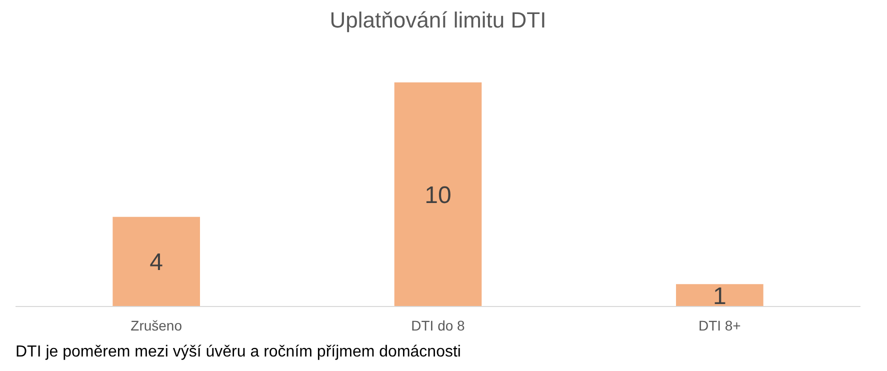 This screenshot has height=371, width=887. I want to click on data-label: 10, so click(438, 195).